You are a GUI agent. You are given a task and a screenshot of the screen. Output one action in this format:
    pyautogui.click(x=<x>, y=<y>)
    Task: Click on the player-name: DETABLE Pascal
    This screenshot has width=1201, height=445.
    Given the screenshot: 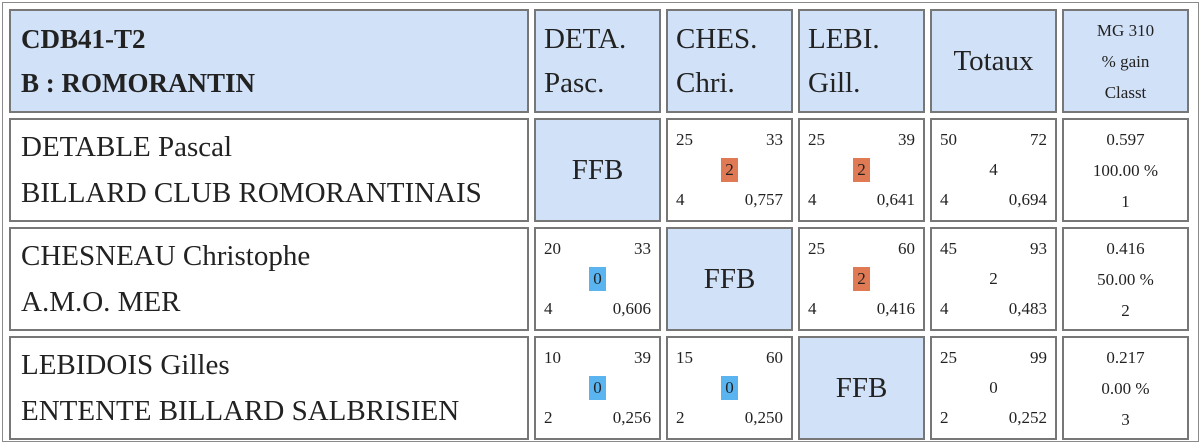 What is the action you would take?
    pyautogui.click(x=127, y=147)
    